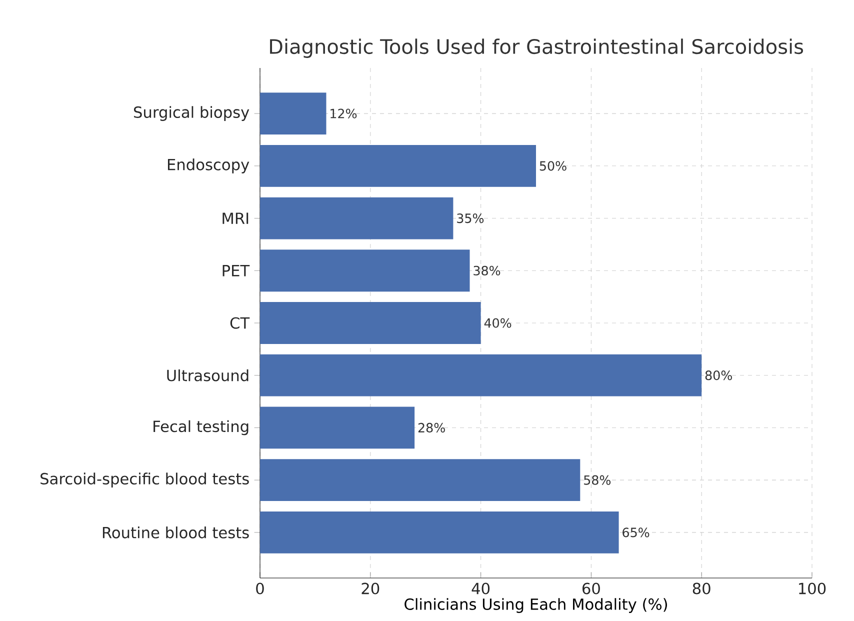 The height and width of the screenshot is (621, 854). Describe the element at coordinates (431, 427) in the screenshot. I see `data-label: 28%` at that location.